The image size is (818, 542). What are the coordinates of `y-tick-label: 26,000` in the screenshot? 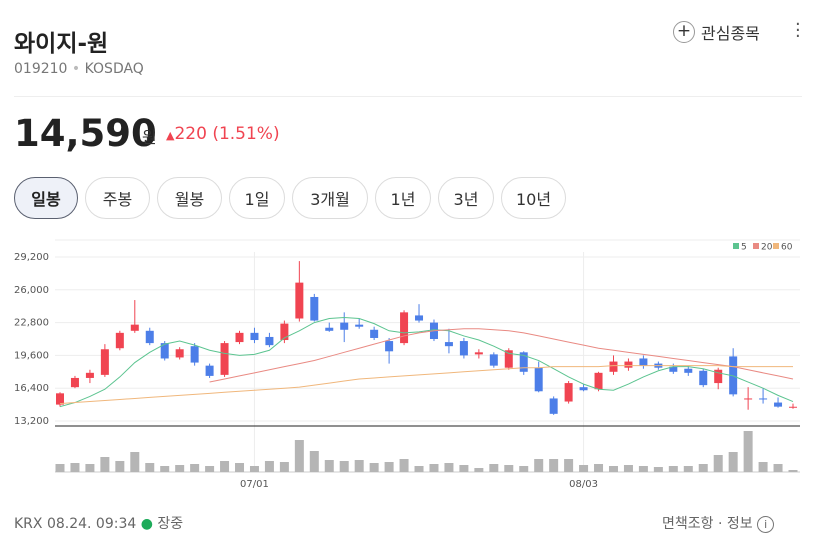 It's located at (31, 290).